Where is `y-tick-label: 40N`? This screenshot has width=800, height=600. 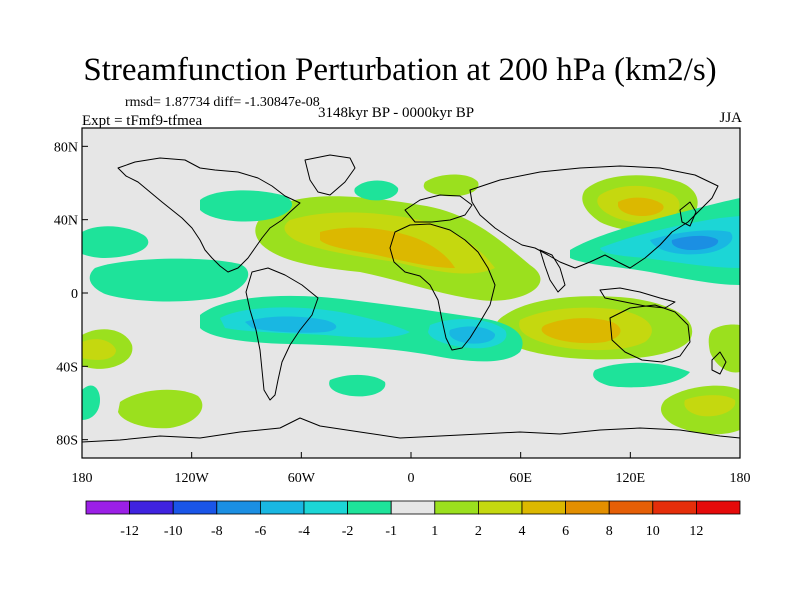
y-tick-label: 40N is located at coordinates (66, 221).